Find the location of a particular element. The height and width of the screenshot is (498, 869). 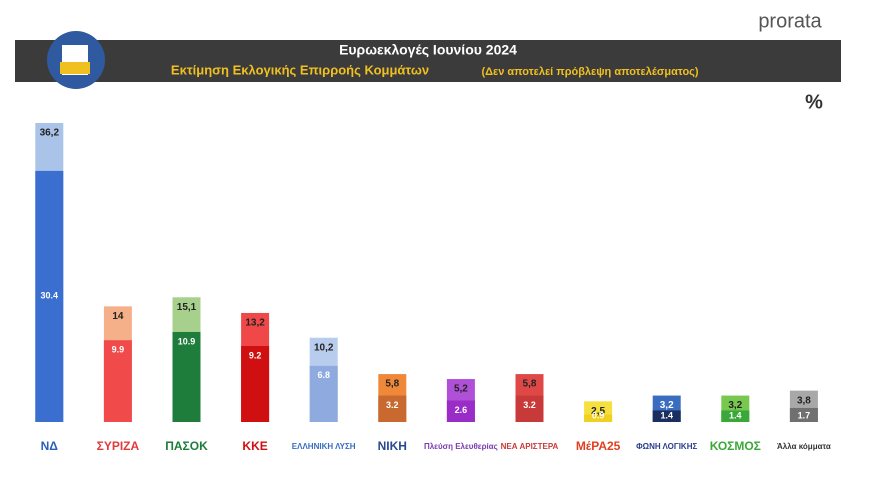

subtitle-note: (Δεν αποτελεί πρόβλεψη αποτελέσματος) is located at coordinates (589, 72).